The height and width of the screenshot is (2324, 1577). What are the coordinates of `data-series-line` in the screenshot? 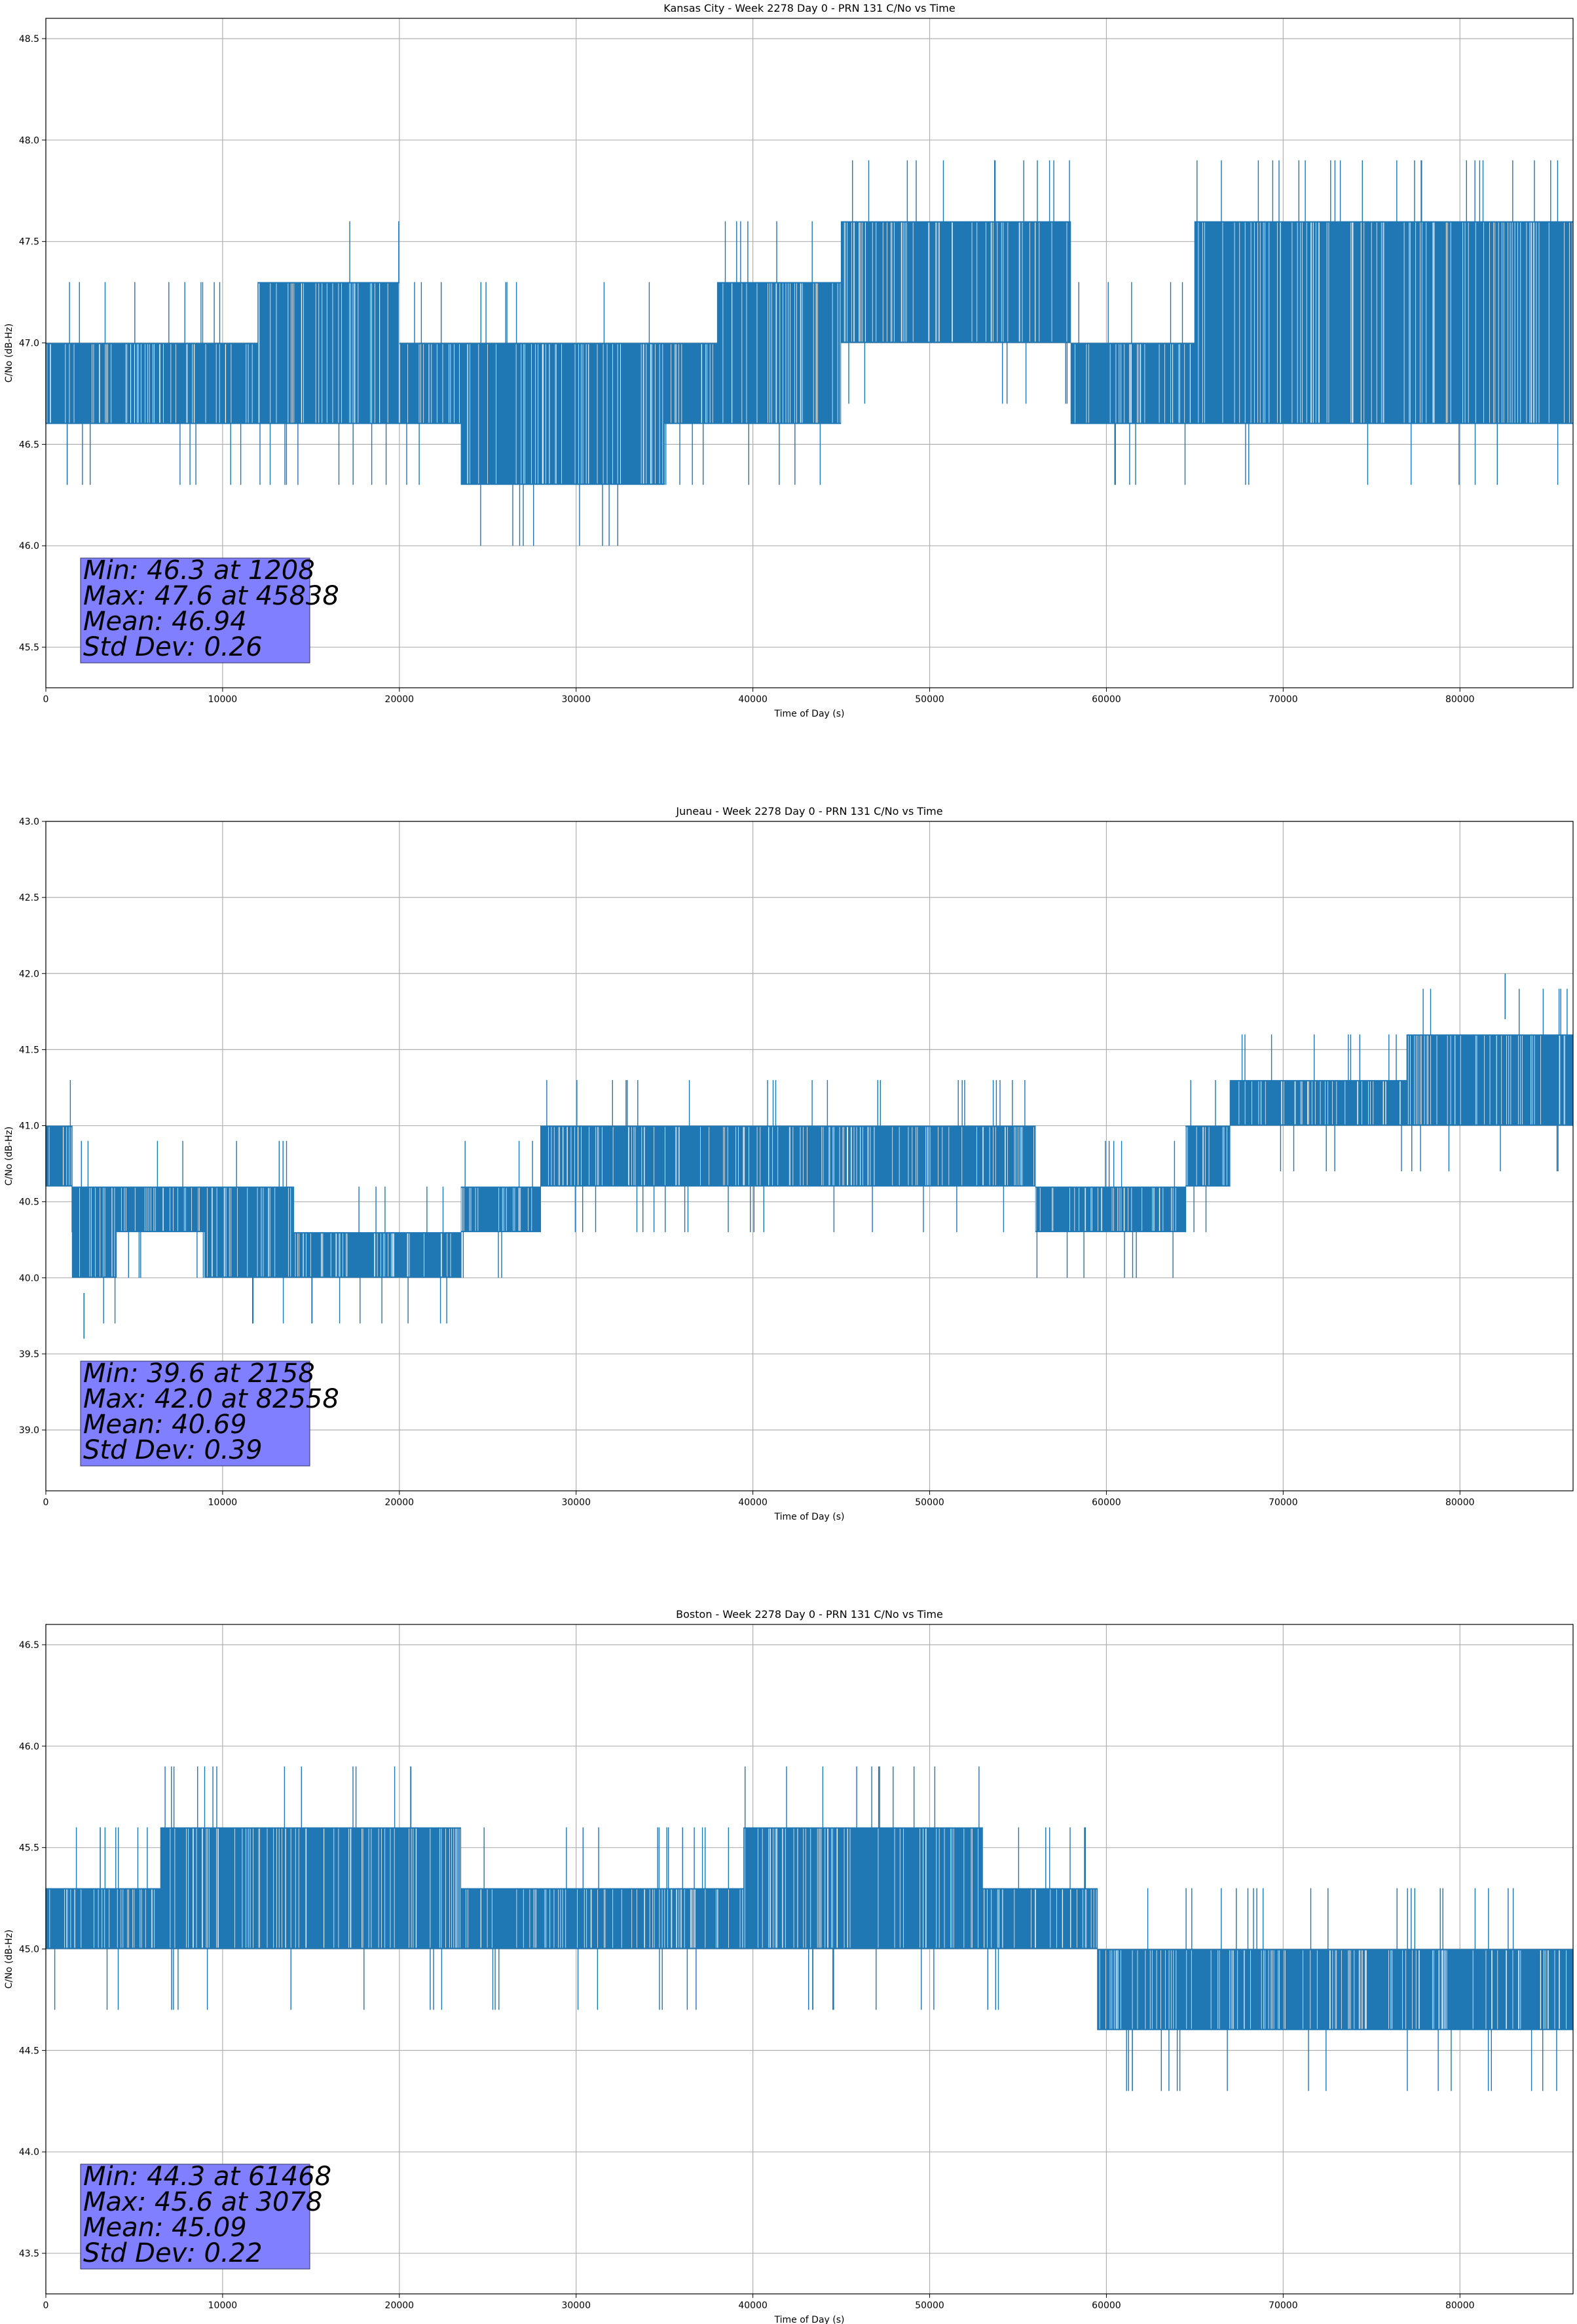 It's located at (809, 1928).